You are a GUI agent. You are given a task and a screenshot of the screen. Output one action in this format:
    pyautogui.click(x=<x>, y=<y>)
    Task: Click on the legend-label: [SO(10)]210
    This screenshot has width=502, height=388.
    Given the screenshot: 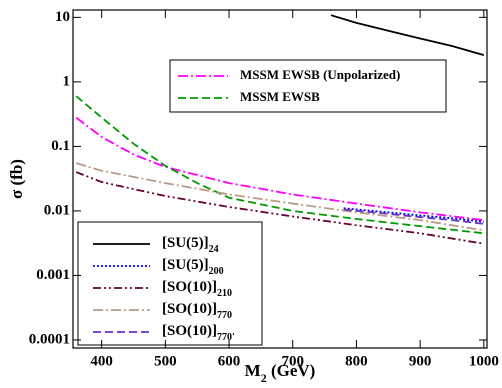 What is the action you would take?
    pyautogui.click(x=197, y=288)
    